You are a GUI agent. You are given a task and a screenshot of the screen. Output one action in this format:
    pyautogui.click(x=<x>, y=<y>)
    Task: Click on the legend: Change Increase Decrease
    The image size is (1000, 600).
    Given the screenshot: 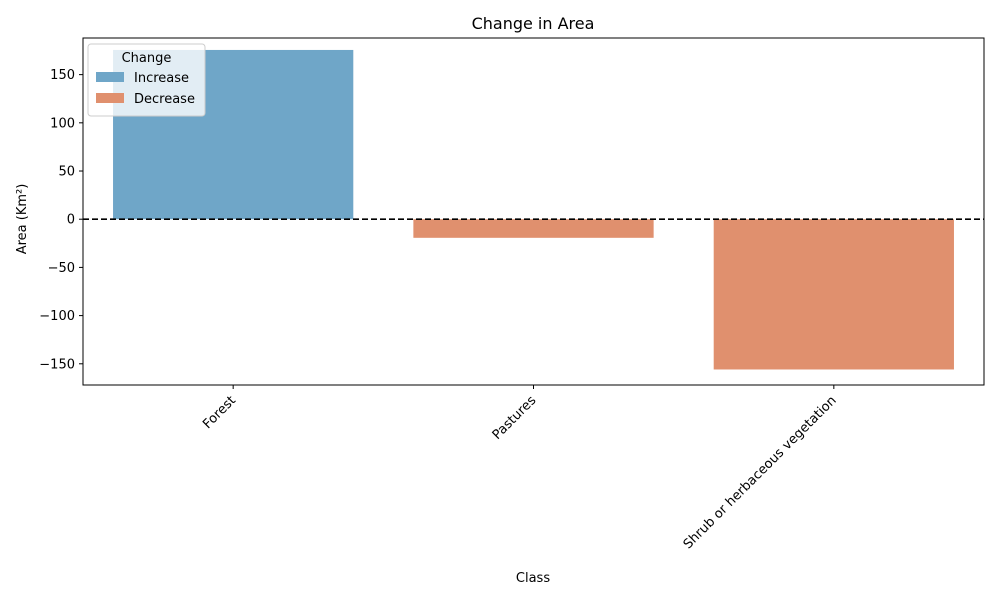 What is the action you would take?
    pyautogui.click(x=146, y=80)
    